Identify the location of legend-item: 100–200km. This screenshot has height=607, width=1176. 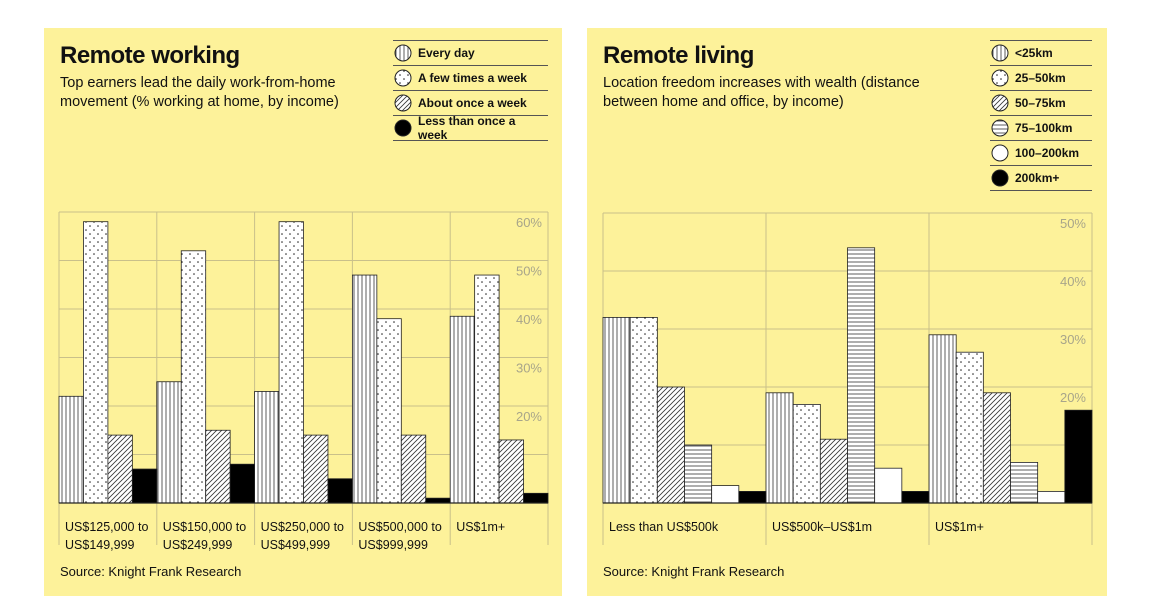
(1041, 152).